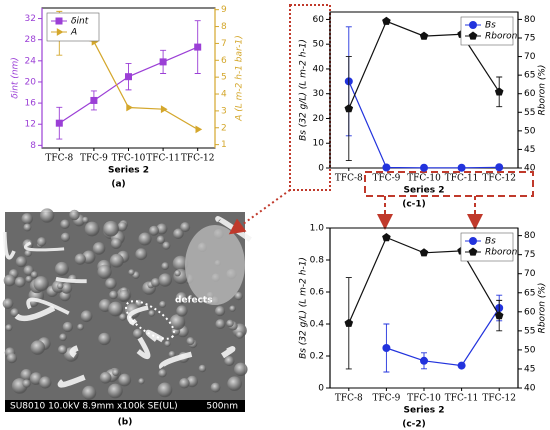 This screenshot has height=430, width=550. What do you see at coordinates (321, 389) in the screenshot?
I see `y-tick-label: 0` at bounding box center [321, 389].